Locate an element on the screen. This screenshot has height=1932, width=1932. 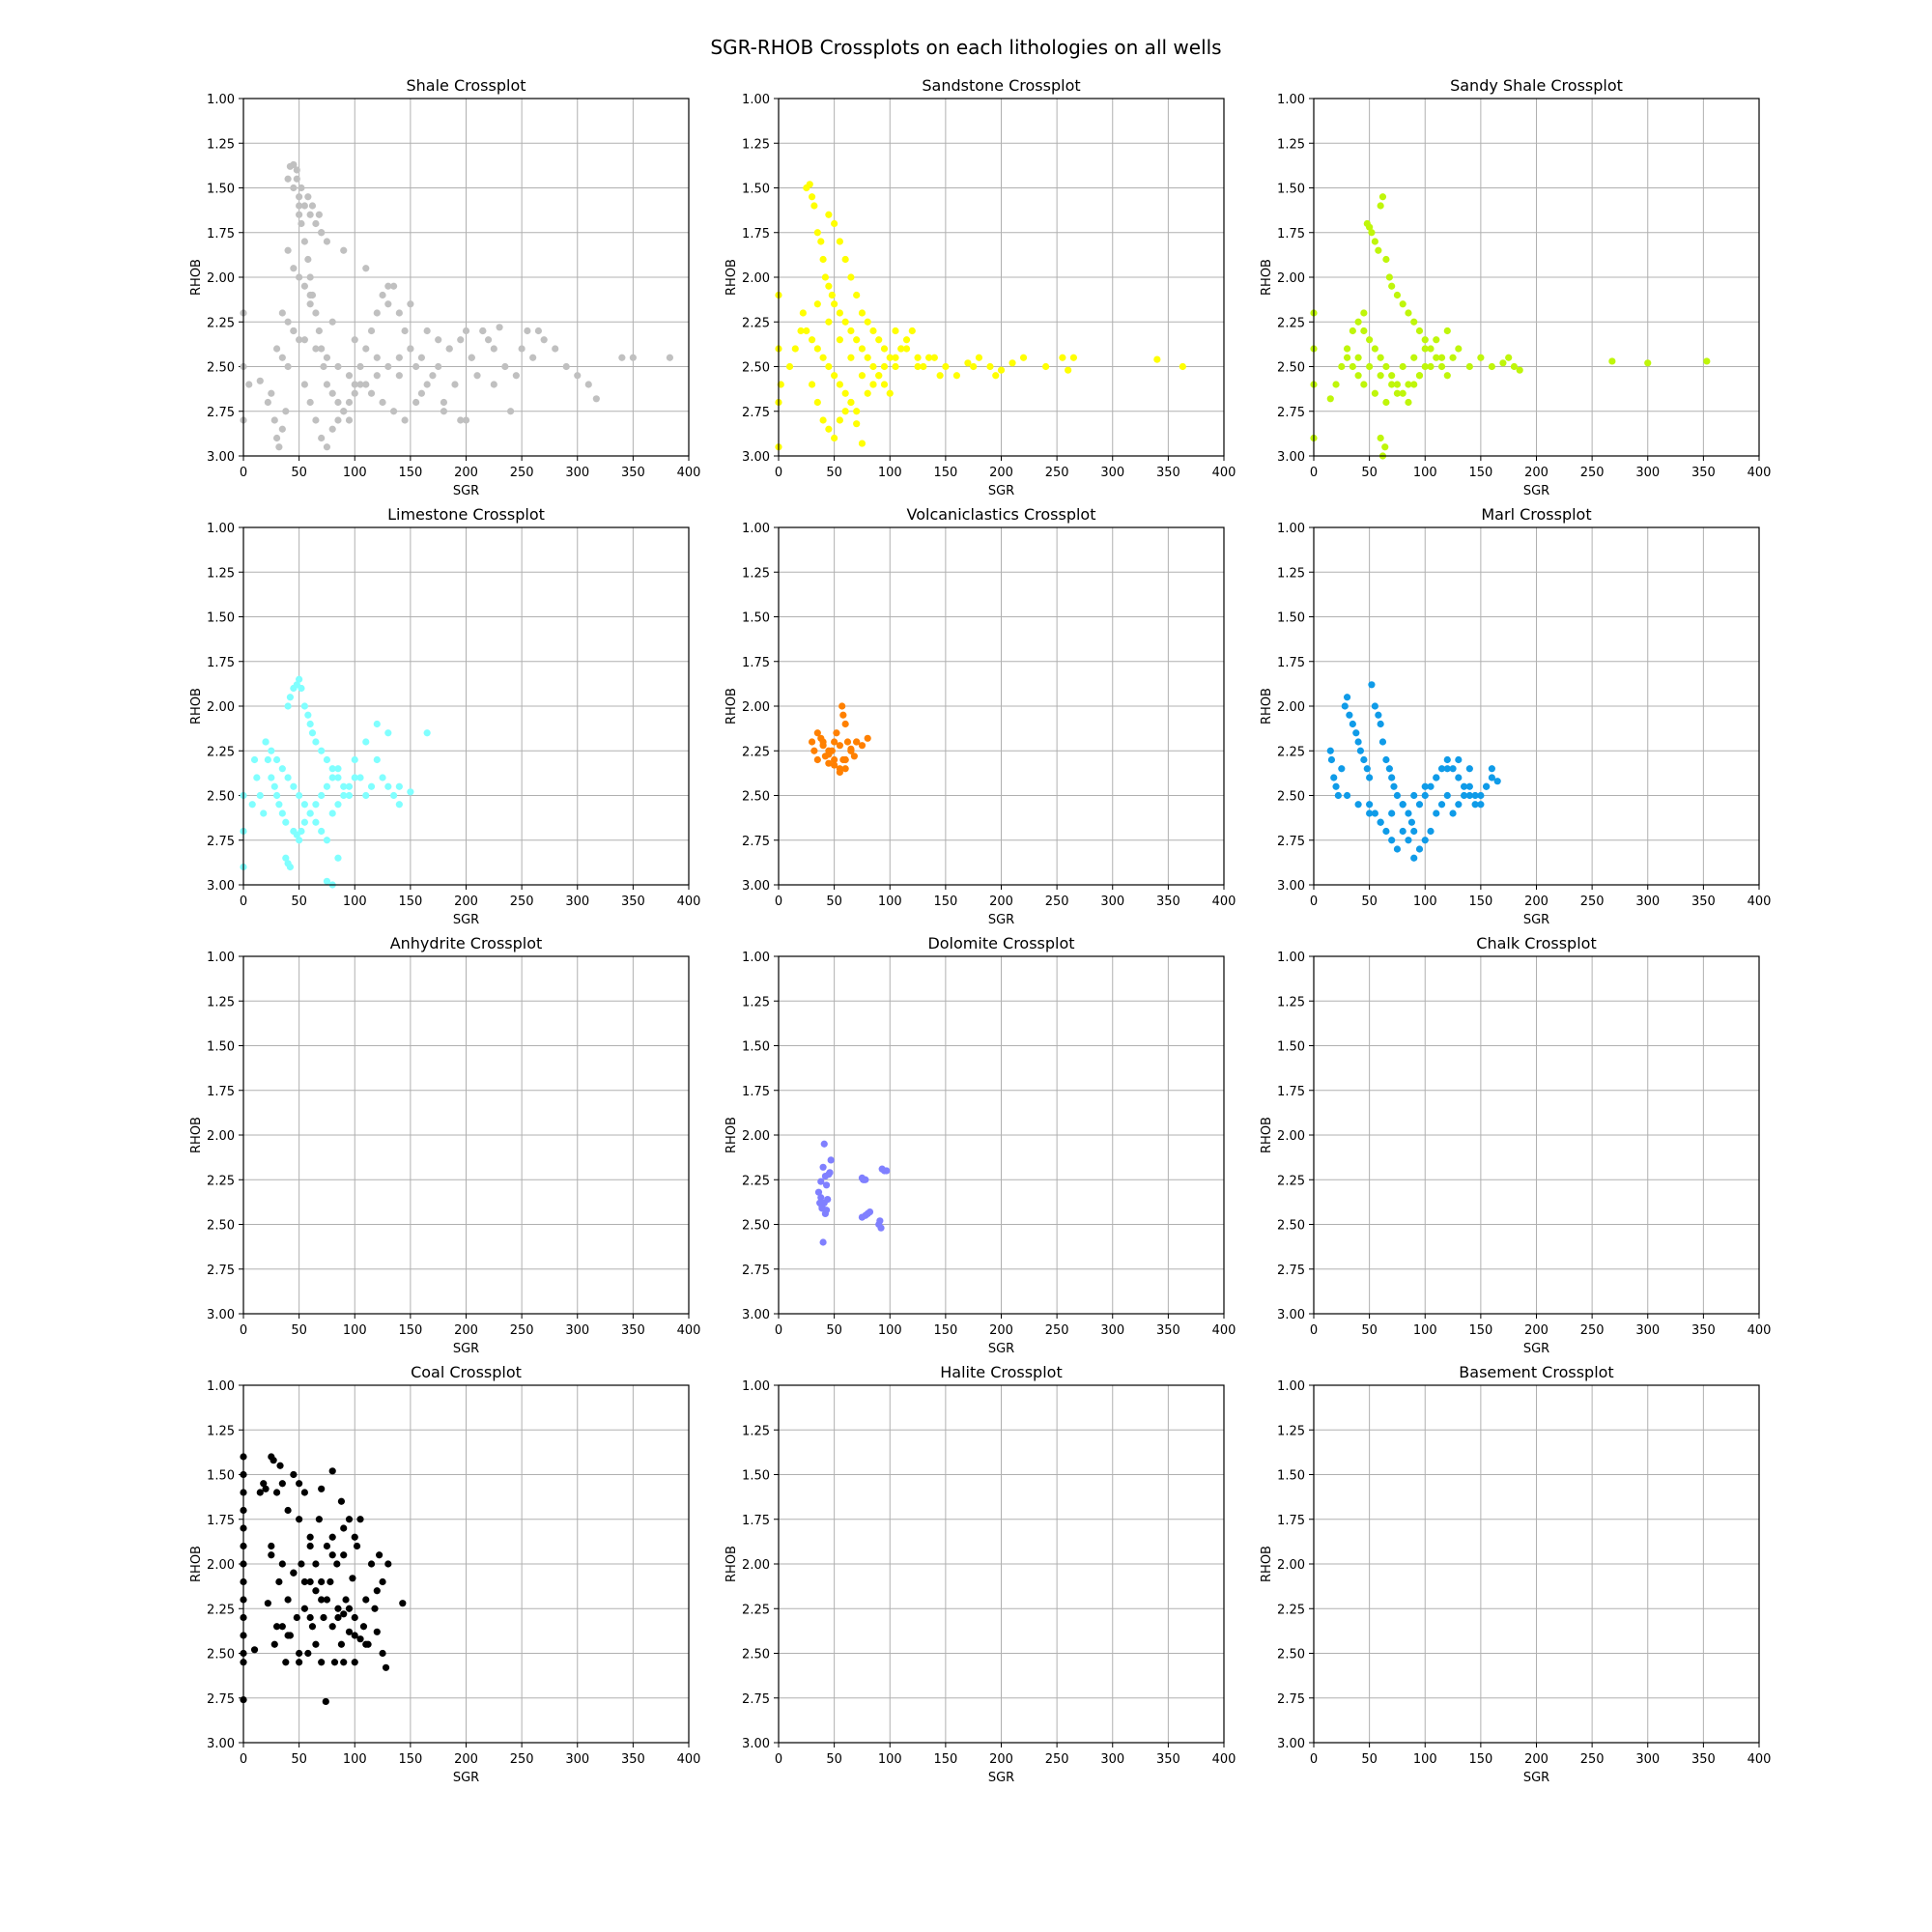
y-axis-label: RHOB is located at coordinates (731, 277).